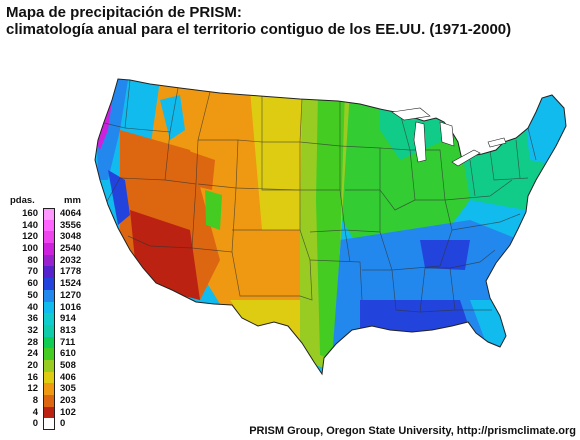 The height and width of the screenshot is (440, 580). I want to click on legend-row: 8 203, so click(48, 401).